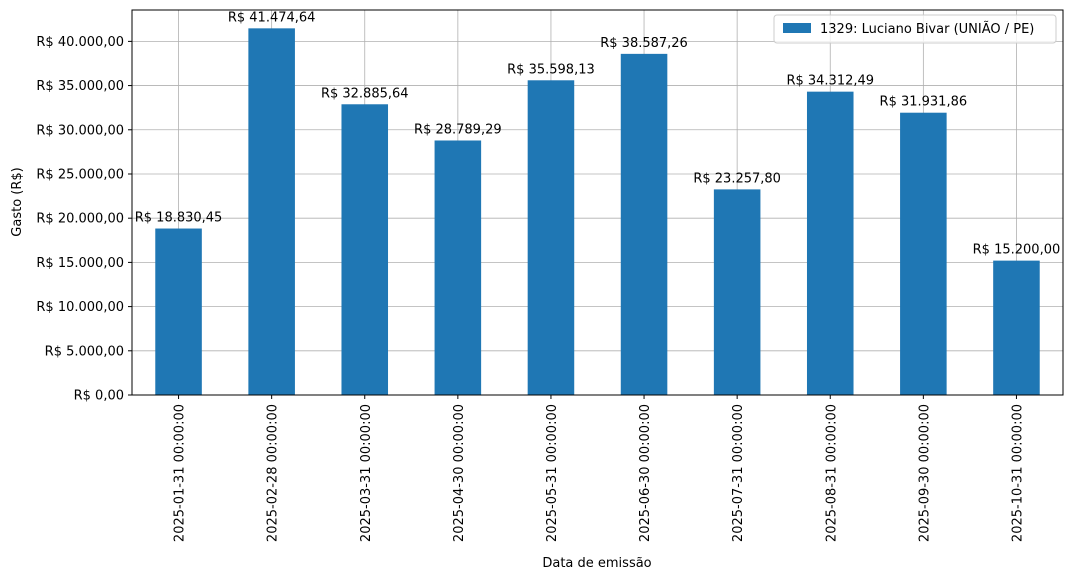 This screenshot has height=580, width=1072. What do you see at coordinates (84, 351) in the screenshot?
I see `y-tick-label: R$ 5.000,00` at bounding box center [84, 351].